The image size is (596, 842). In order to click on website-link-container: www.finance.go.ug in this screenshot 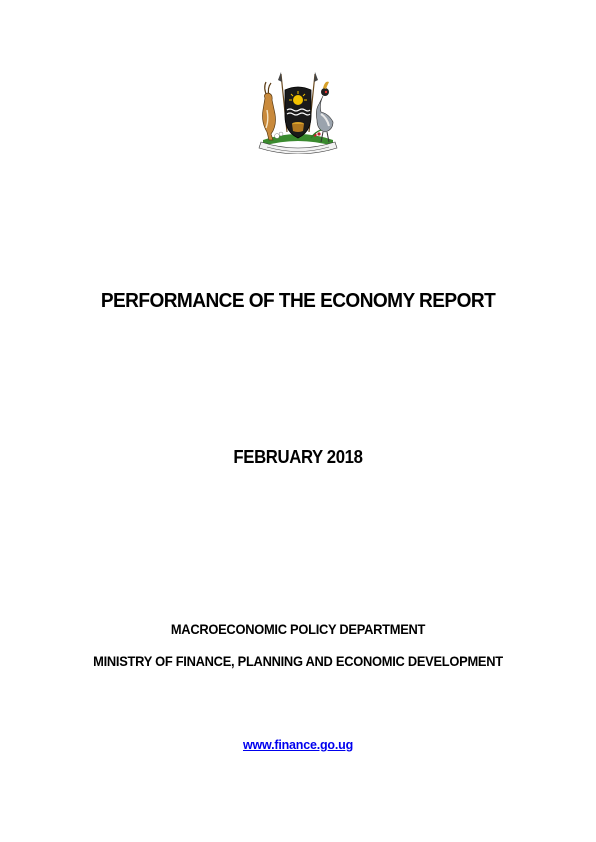, I will do `click(298, 745)`.